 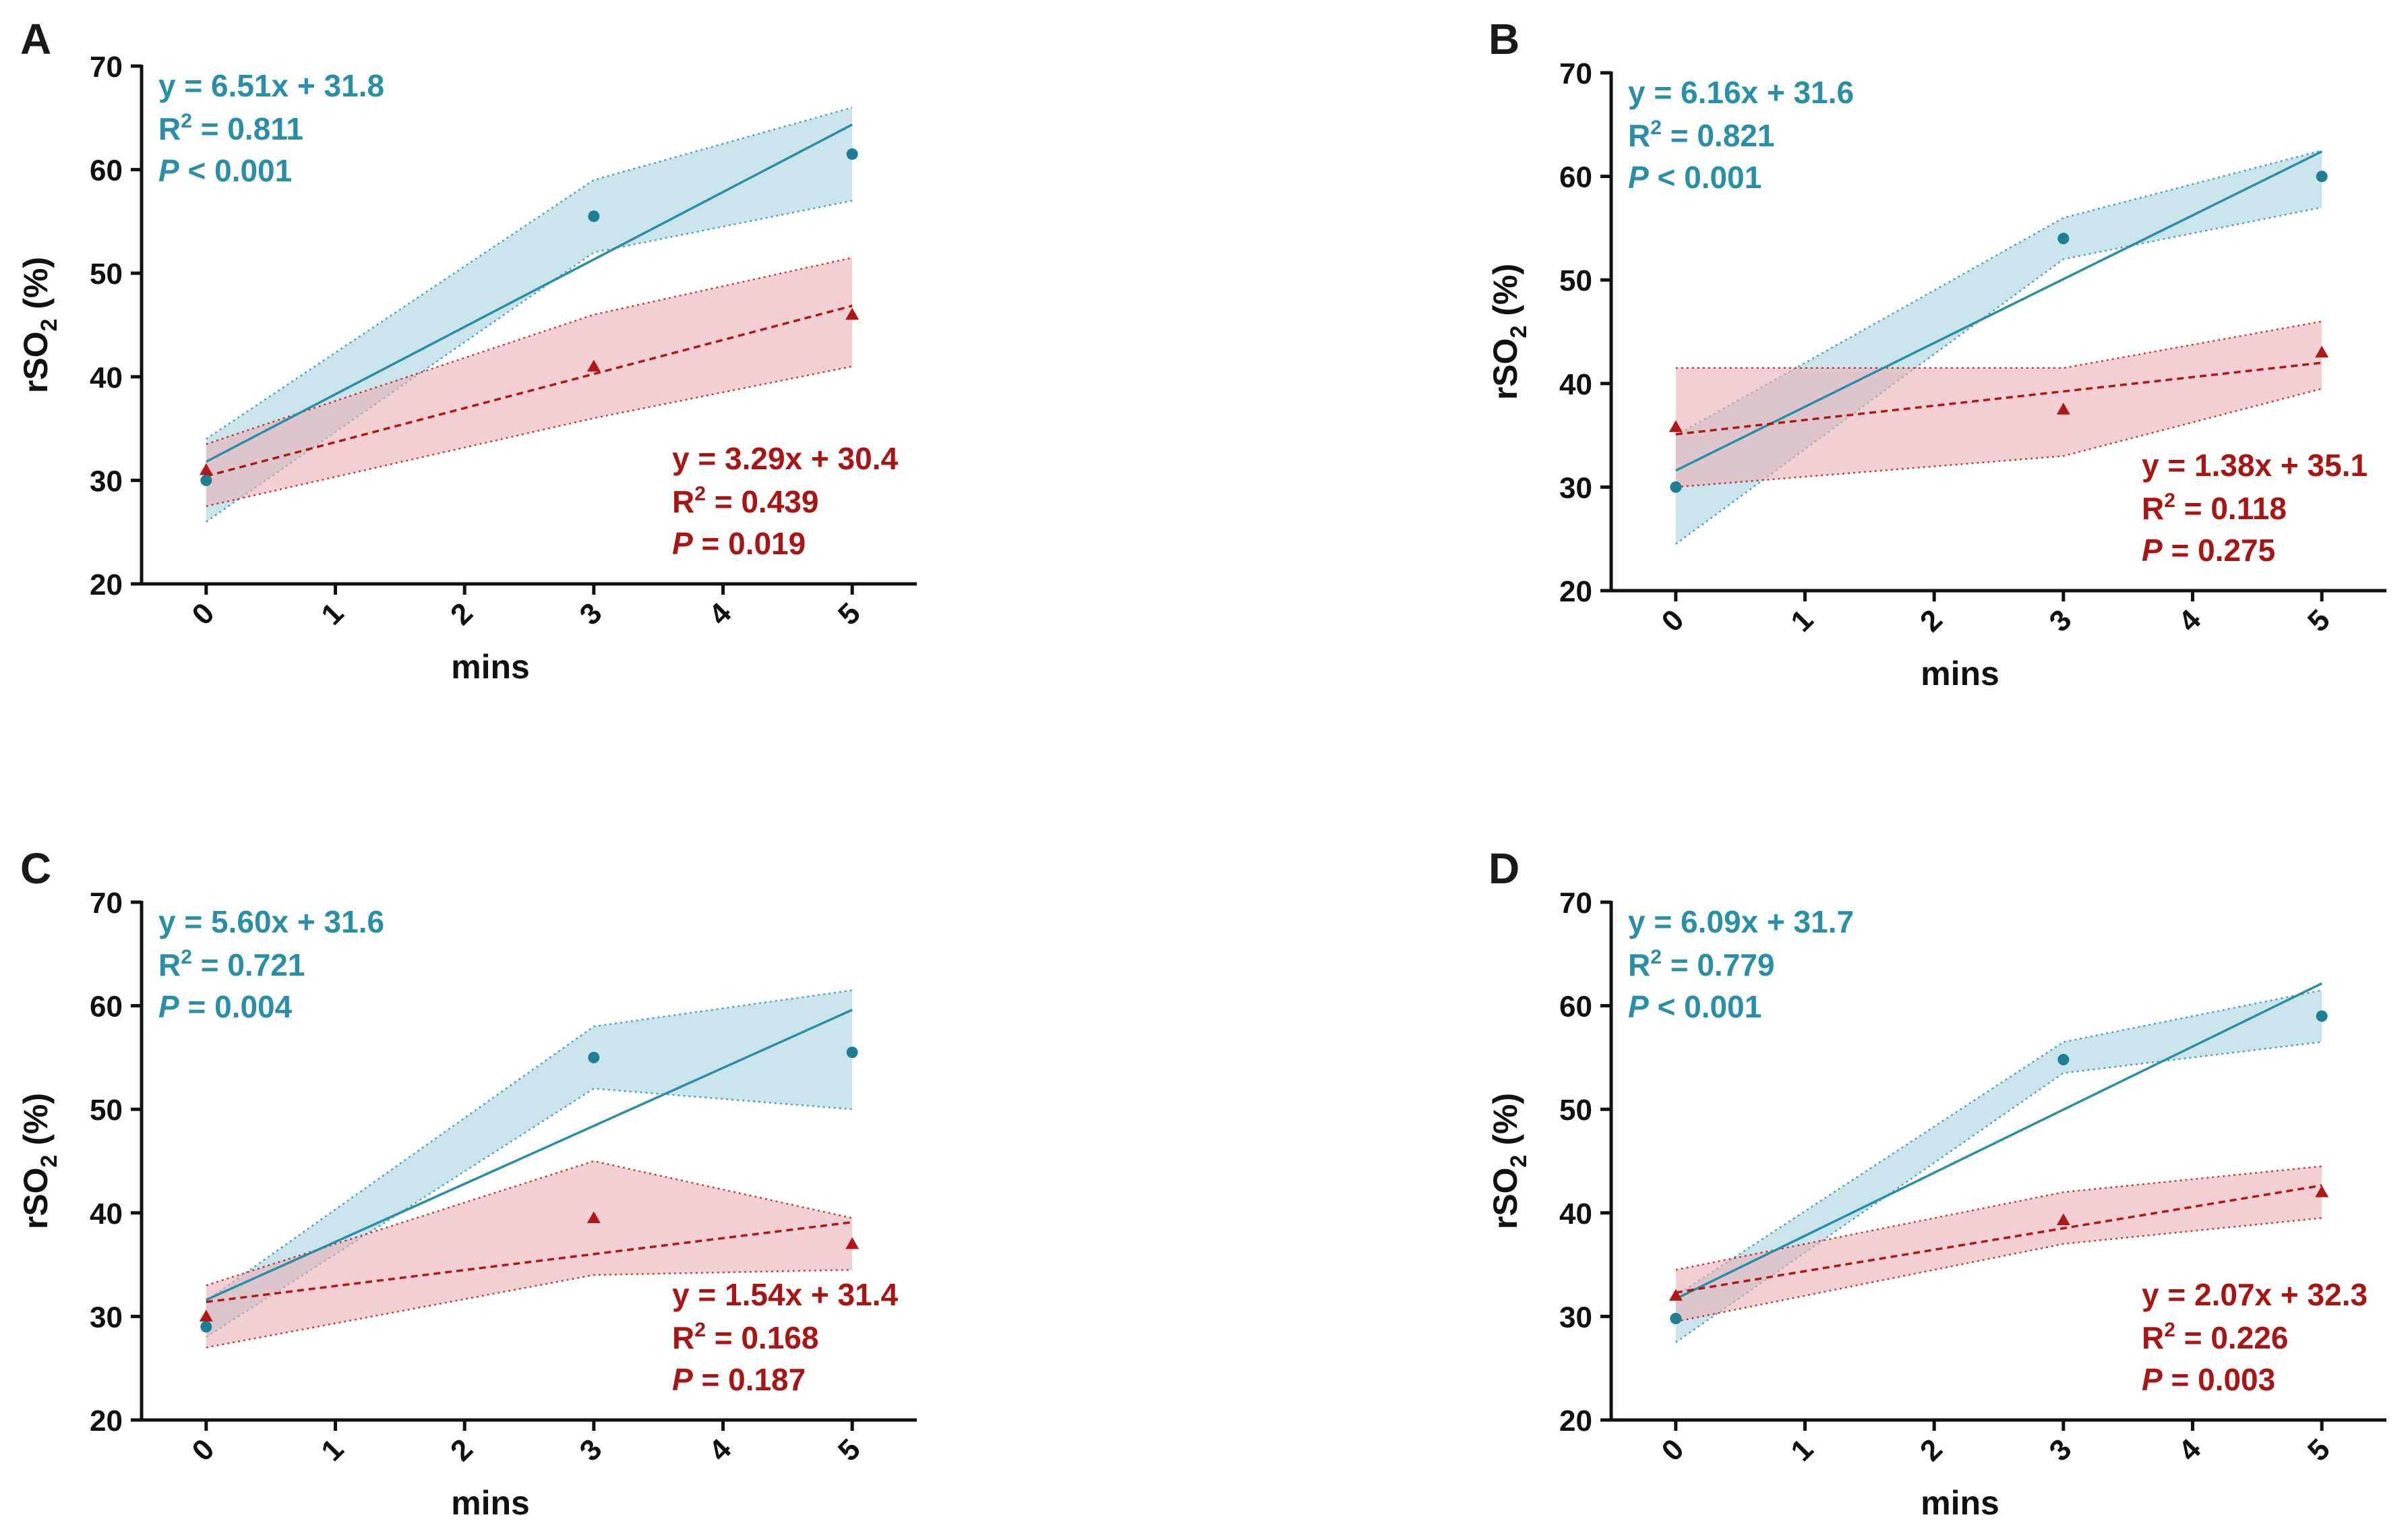 I want to click on red-p-value: P = 0.019, so click(x=739, y=543).